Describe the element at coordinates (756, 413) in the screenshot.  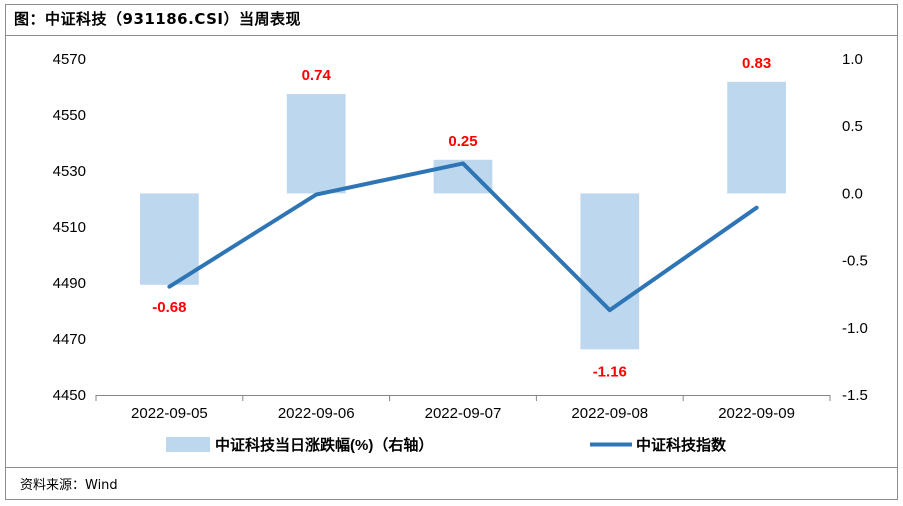
I see `x-axis-tick-label: 2022-09-09` at that location.